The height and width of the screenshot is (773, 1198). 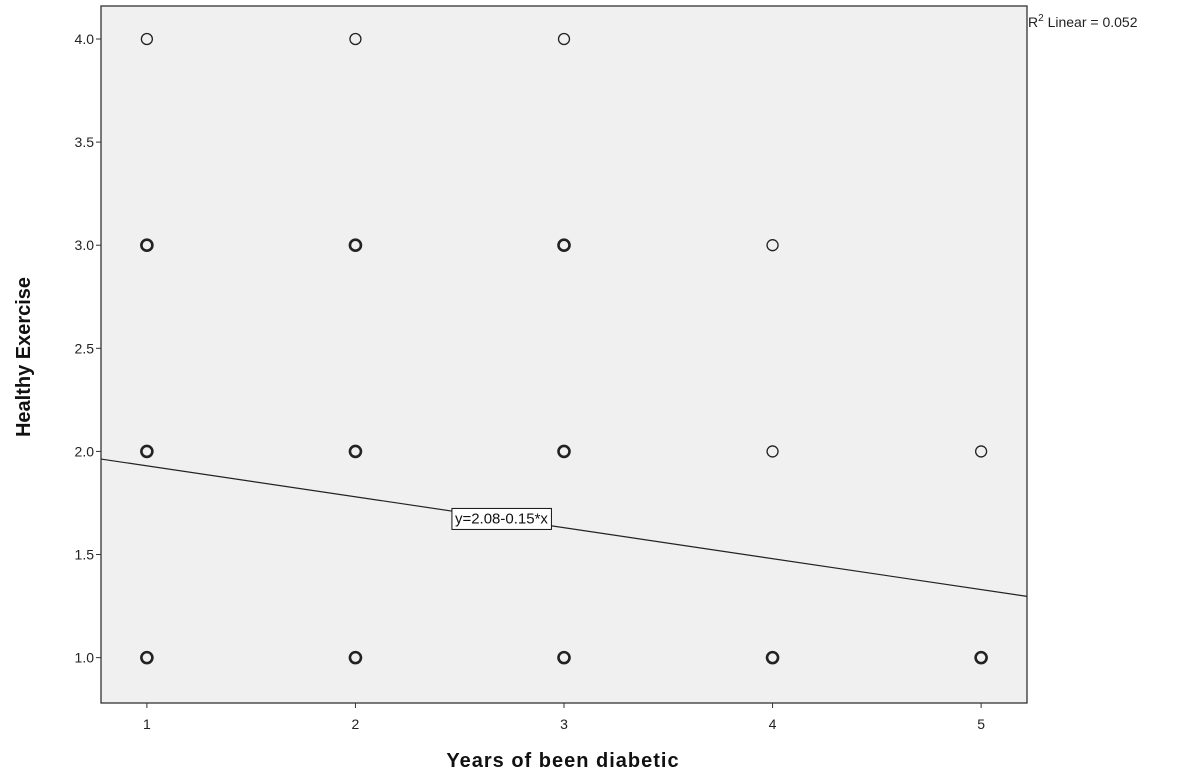 What do you see at coordinates (1033, 22) in the screenshot?
I see `r2-prefix: R` at bounding box center [1033, 22].